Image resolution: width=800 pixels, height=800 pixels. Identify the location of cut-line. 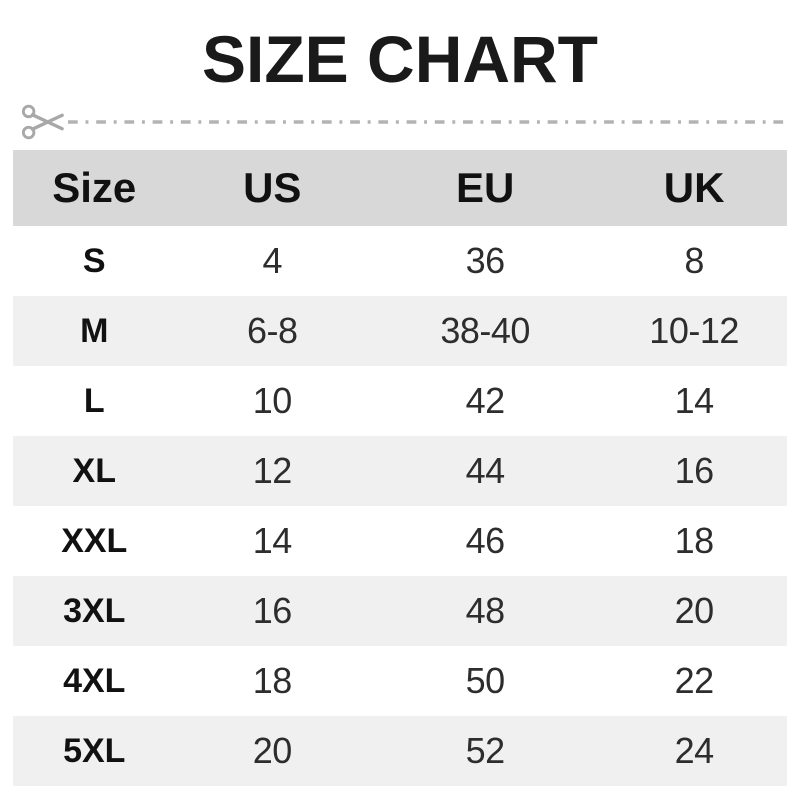
(400, 122).